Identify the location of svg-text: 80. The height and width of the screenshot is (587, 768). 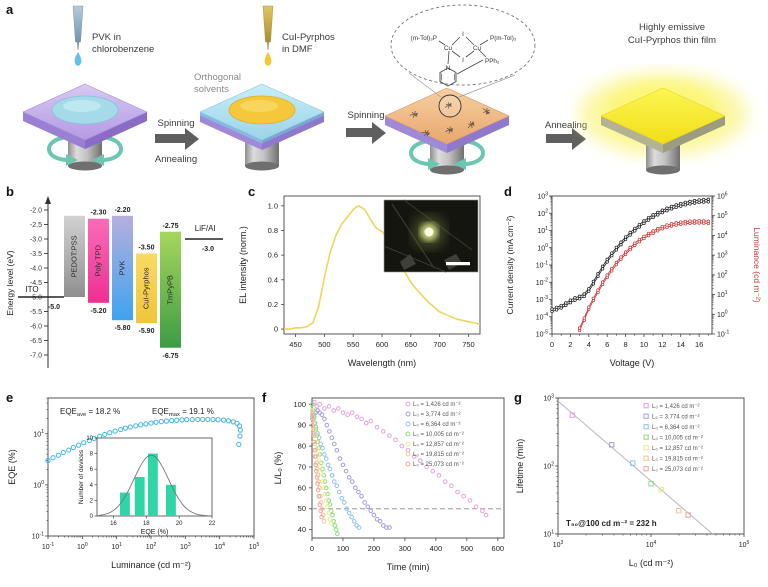
(302, 446).